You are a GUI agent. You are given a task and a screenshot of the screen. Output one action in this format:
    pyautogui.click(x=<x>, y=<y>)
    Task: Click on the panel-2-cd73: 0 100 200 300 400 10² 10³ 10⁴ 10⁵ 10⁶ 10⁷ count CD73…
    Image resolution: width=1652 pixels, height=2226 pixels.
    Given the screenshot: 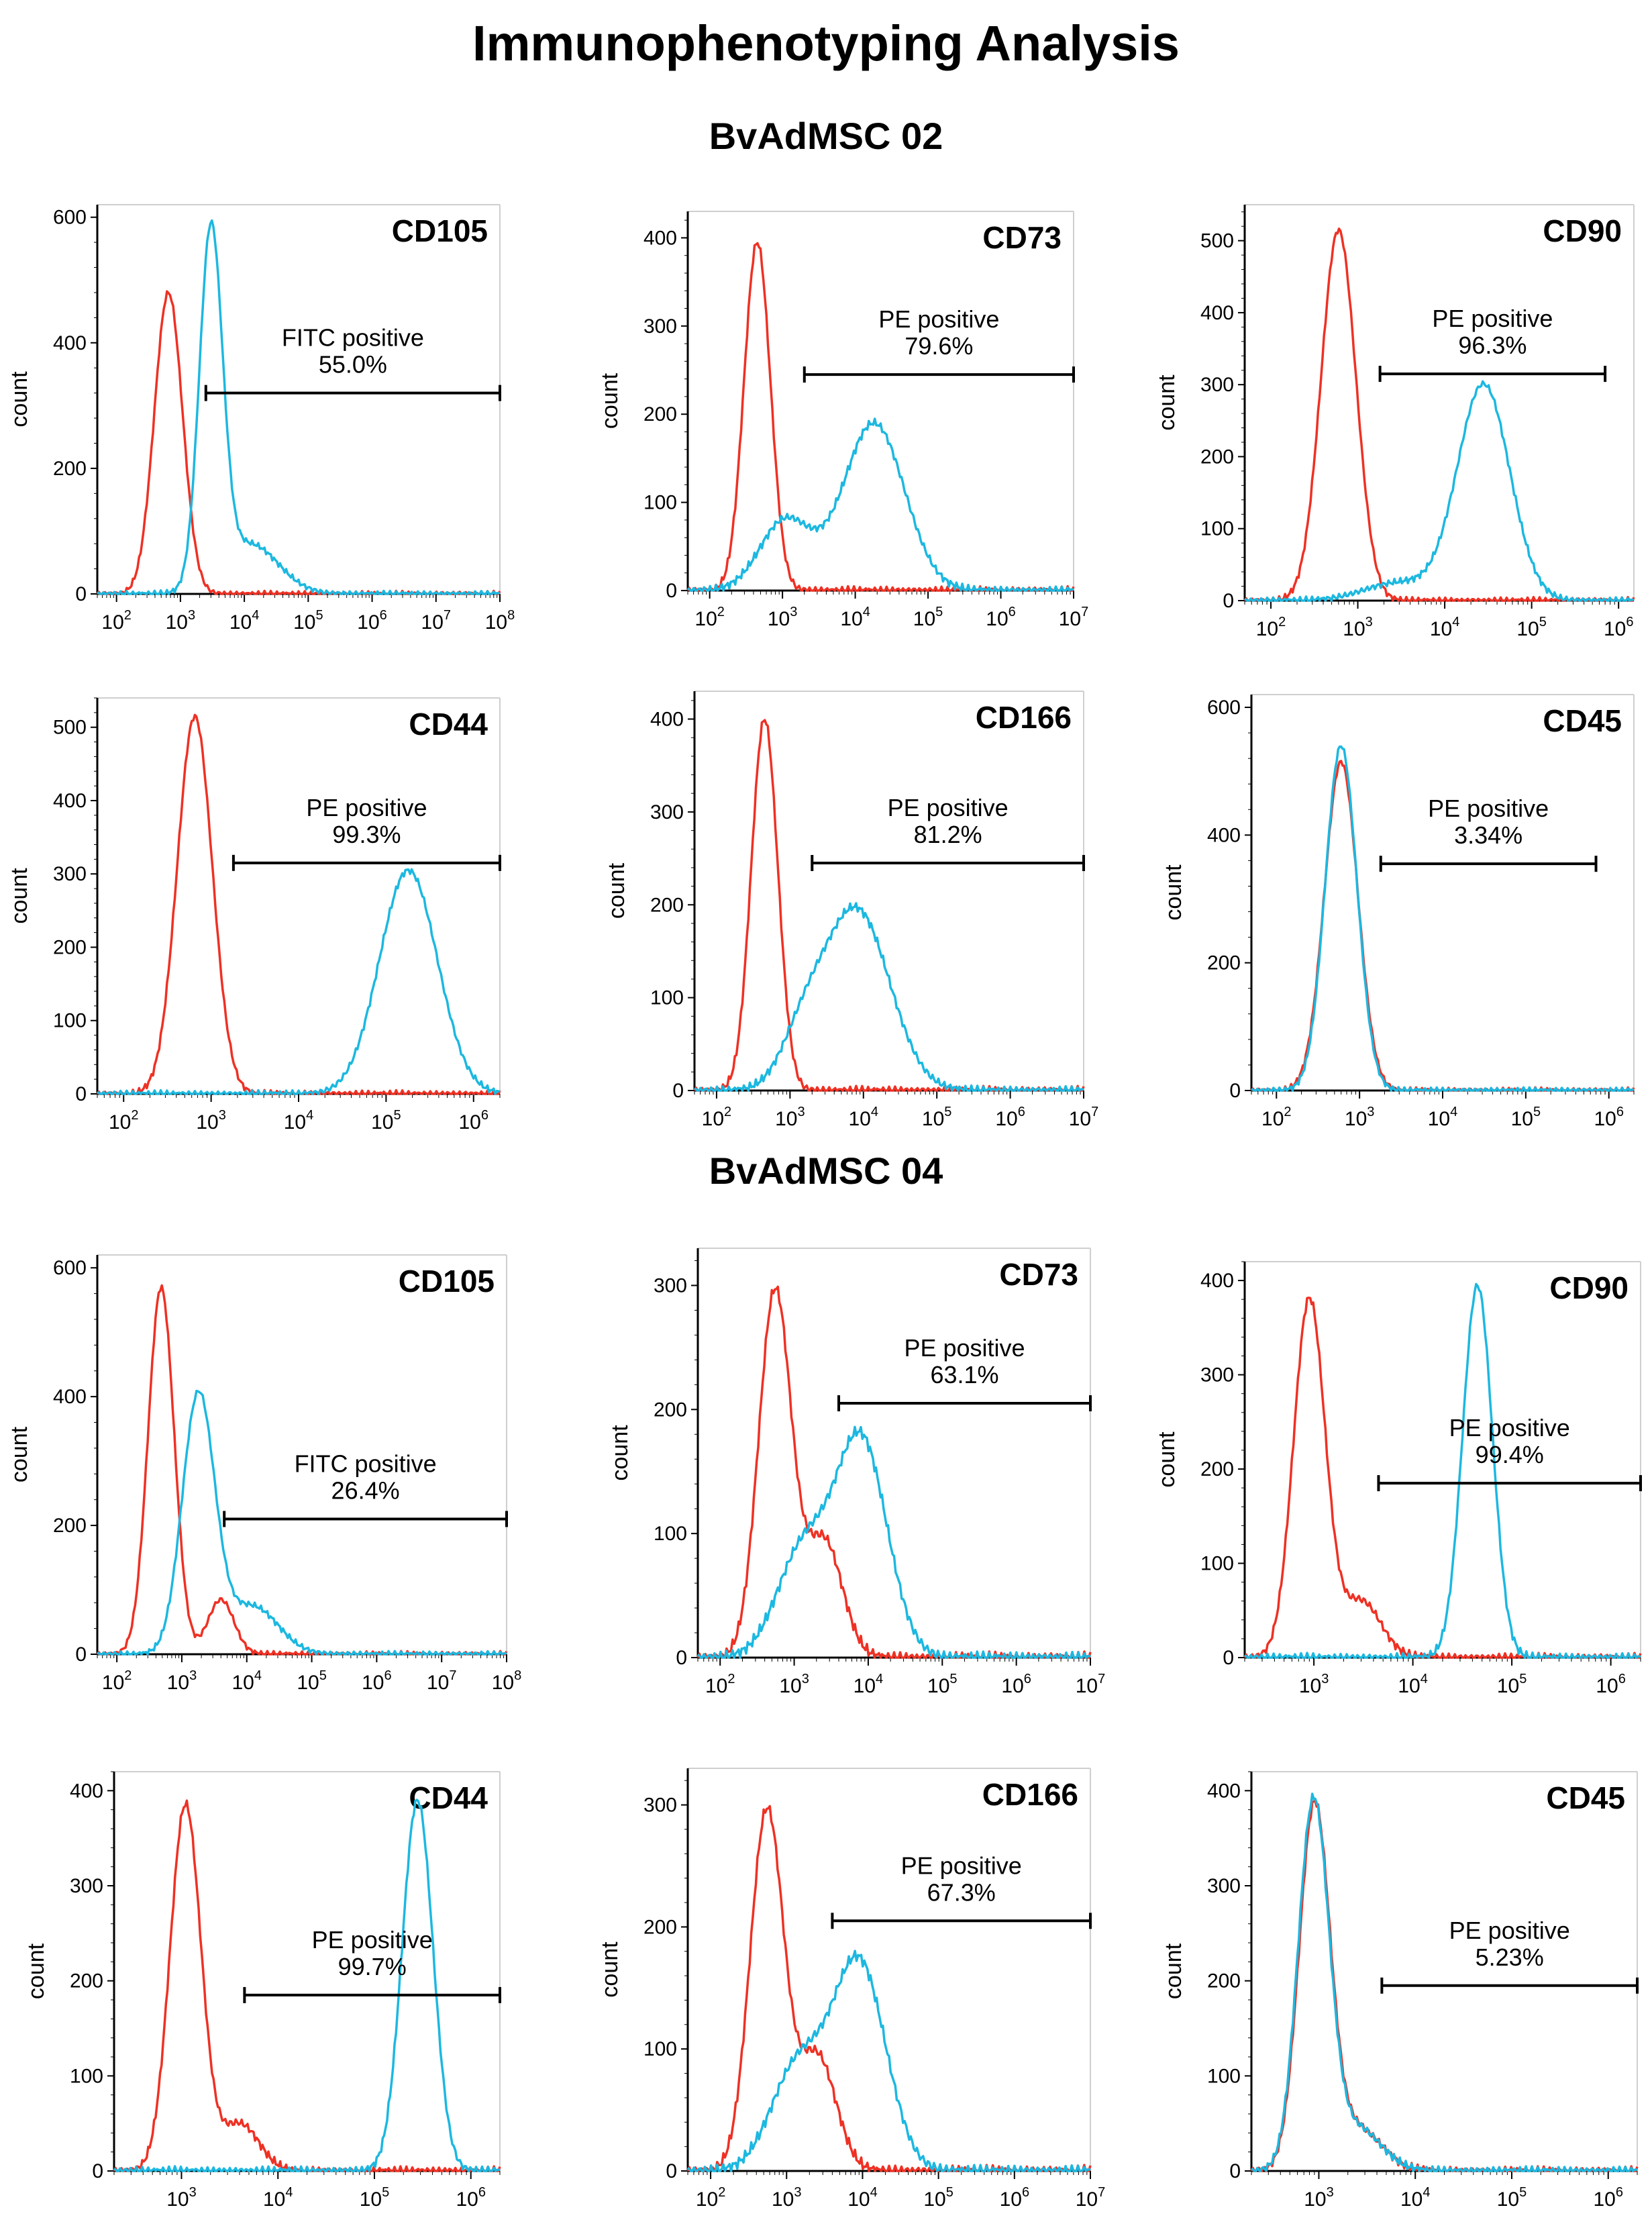 What is the action you would take?
    pyautogui.click(x=842, y=420)
    